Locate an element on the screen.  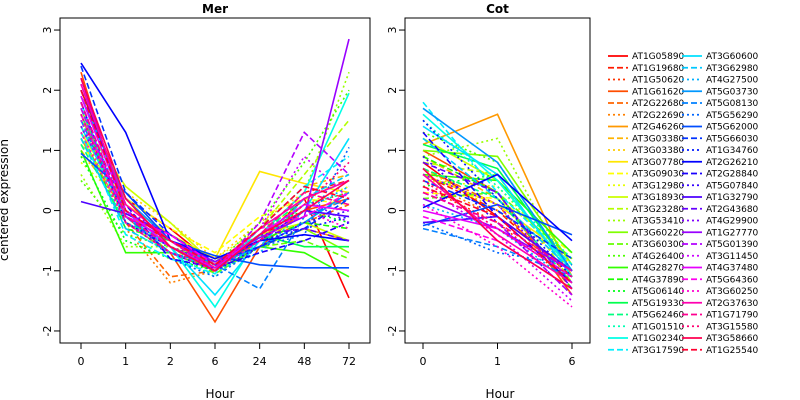
cot-series-line-at2g46260 is located at coordinates (497, 195).